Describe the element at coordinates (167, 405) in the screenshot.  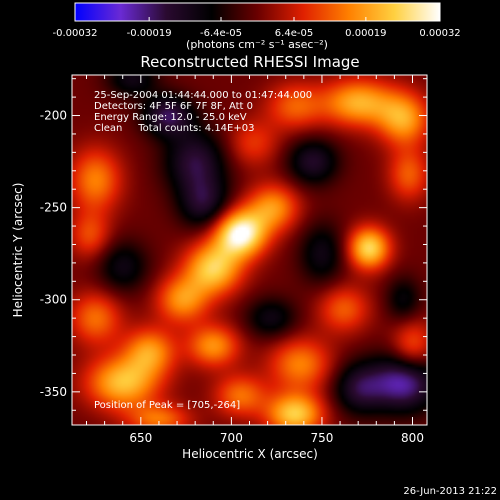
I see `peak-position-label: Position of Peak = [705,-264]` at that location.